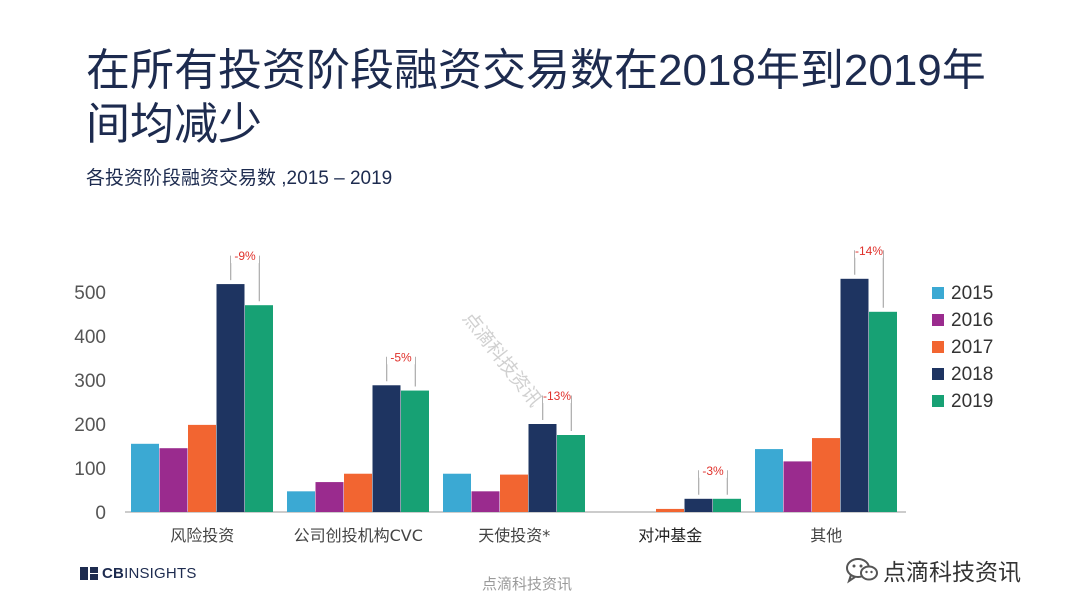  I want to click on legend-label-2016: 2016, so click(972, 320).